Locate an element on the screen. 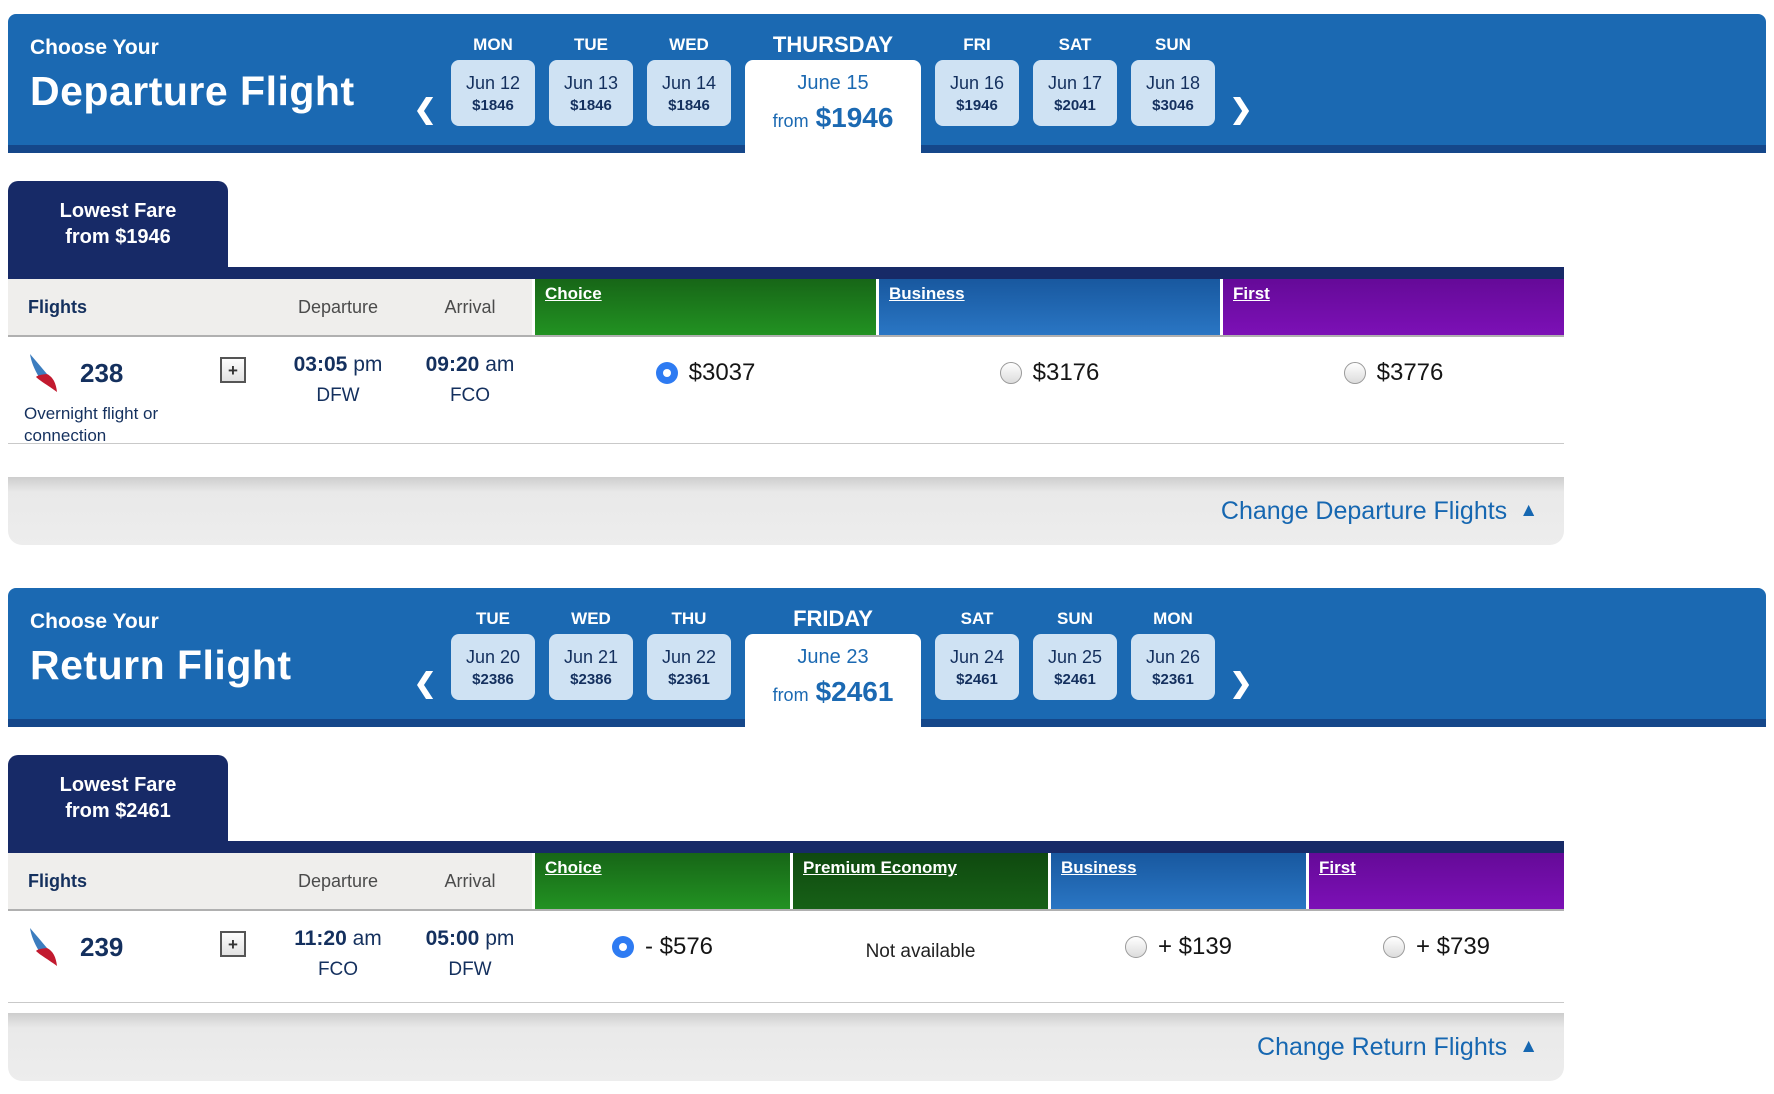 The width and height of the screenshot is (1774, 1094). date-tab-date: Jun 12 is located at coordinates (493, 82).